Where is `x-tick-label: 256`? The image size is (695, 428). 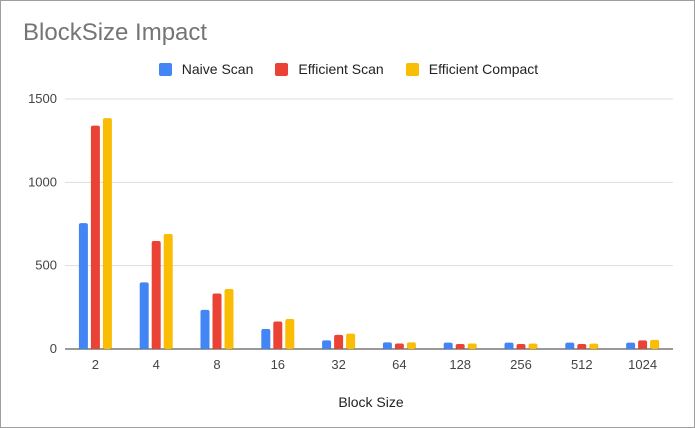 x-tick-label: 256 is located at coordinates (521, 364).